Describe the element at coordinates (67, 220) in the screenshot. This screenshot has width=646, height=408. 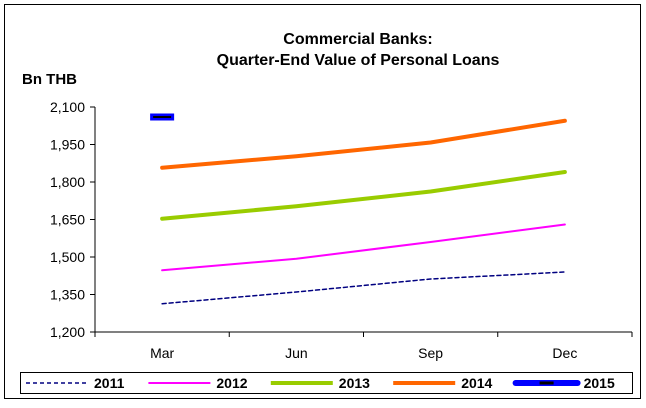
I see `y-tick-label: 1,650` at that location.